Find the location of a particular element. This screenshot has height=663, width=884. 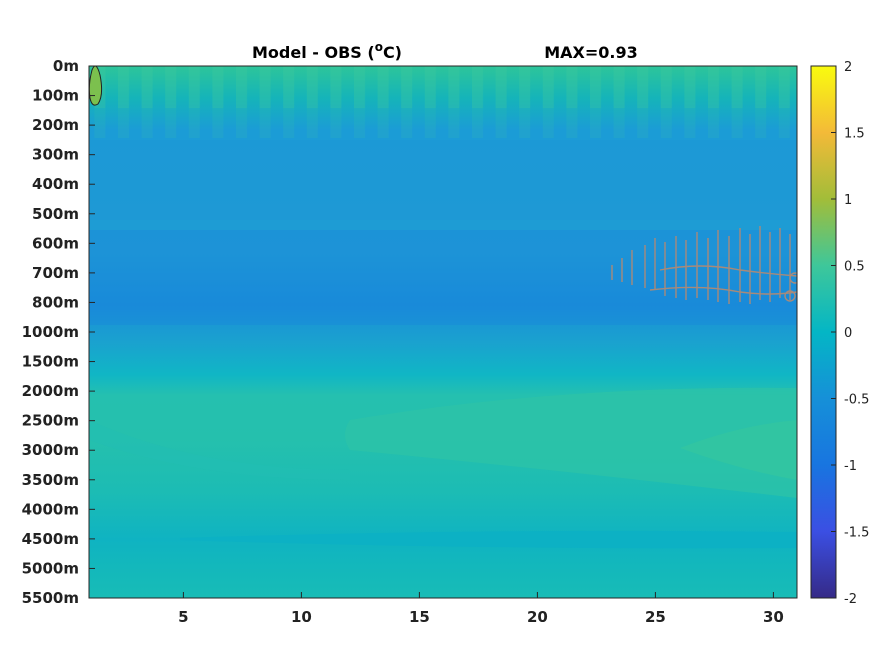

y-tick-label: 0m is located at coordinates (66, 66).